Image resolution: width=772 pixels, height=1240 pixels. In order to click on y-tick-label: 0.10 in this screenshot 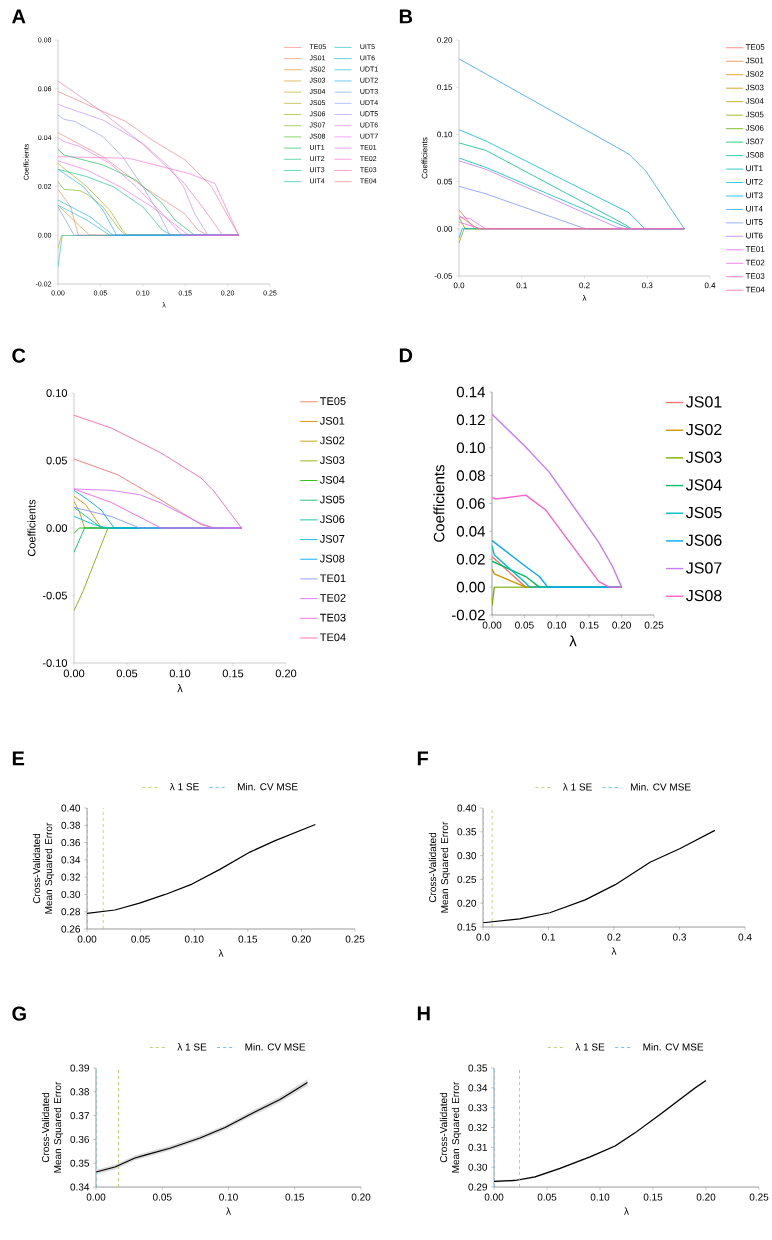, I will do `click(445, 134)`.